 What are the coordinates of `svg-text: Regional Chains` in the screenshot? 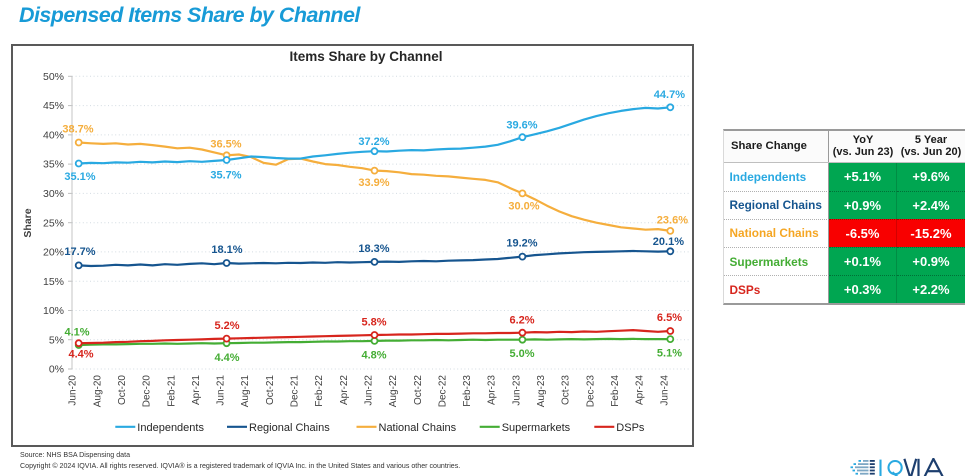 It's located at (289, 428).